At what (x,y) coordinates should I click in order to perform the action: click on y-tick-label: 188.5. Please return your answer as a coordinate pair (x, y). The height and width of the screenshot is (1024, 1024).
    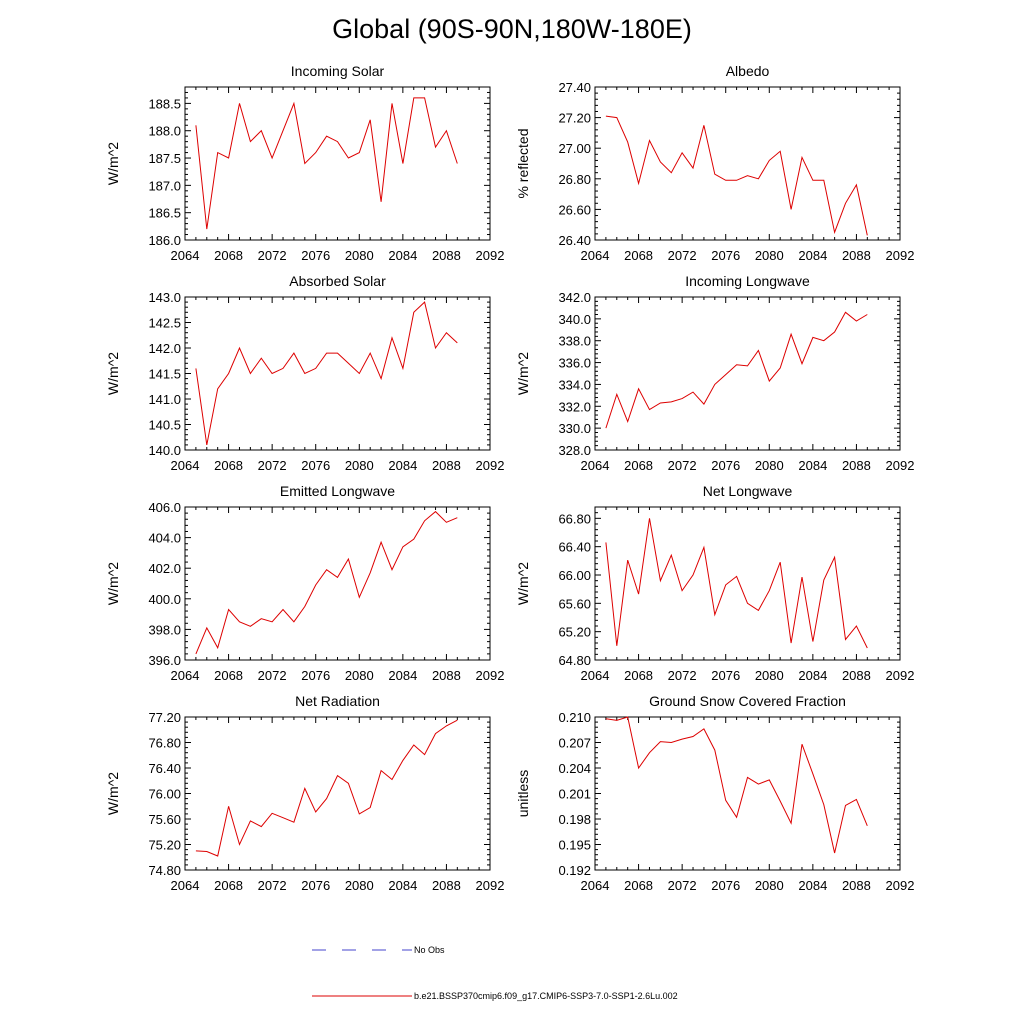
    Looking at the image, I should click on (164, 103).